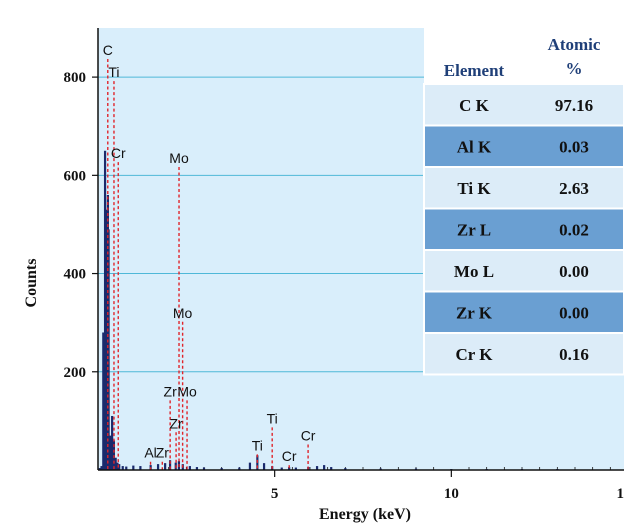 This screenshot has width=624, height=525. I want to click on x-axis-title: Energy (keV), so click(365, 514).